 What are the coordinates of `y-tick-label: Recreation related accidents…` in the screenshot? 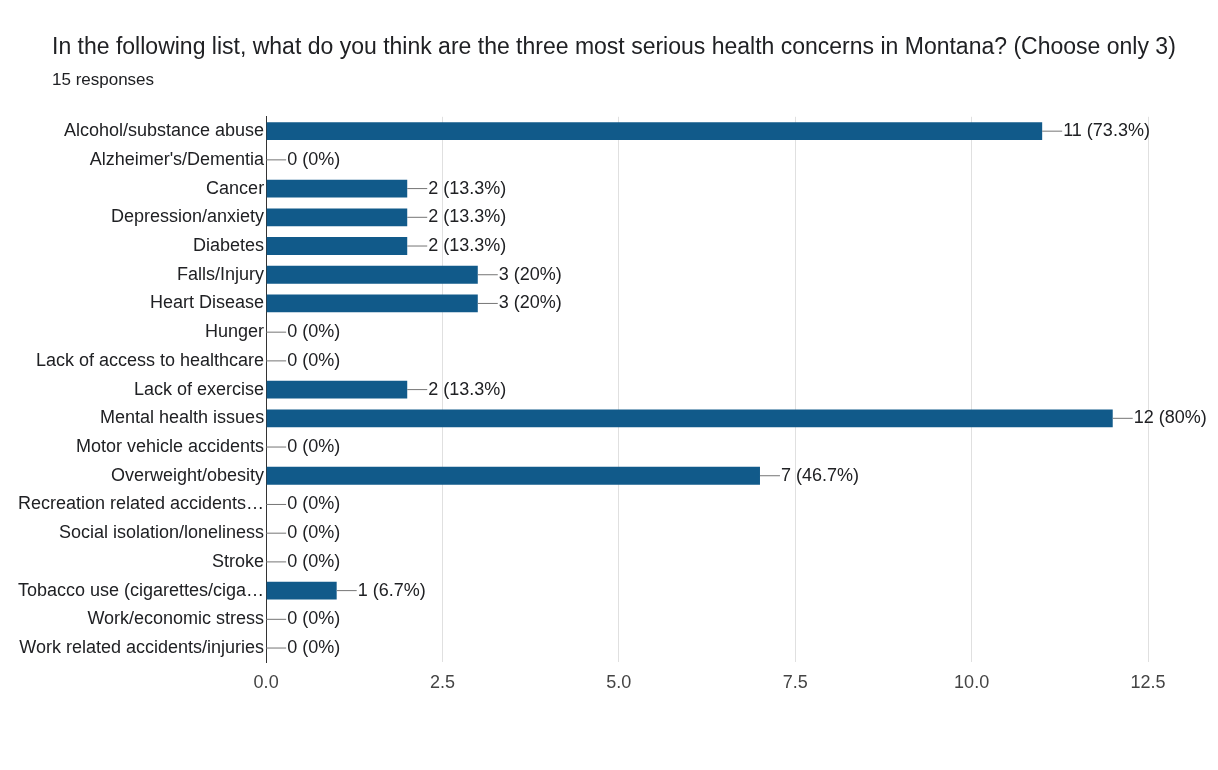 It's located at (141, 503).